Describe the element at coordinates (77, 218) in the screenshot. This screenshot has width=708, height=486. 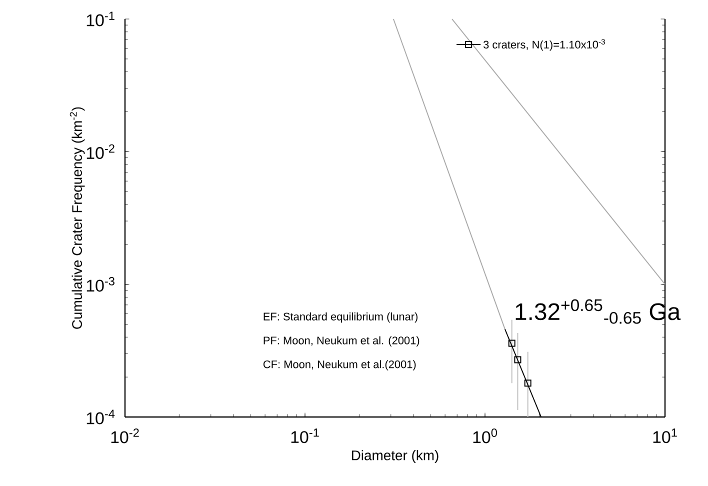
I see `y-axis-title: Cumulative Crater Frequency (km$^{-2}$)` at that location.